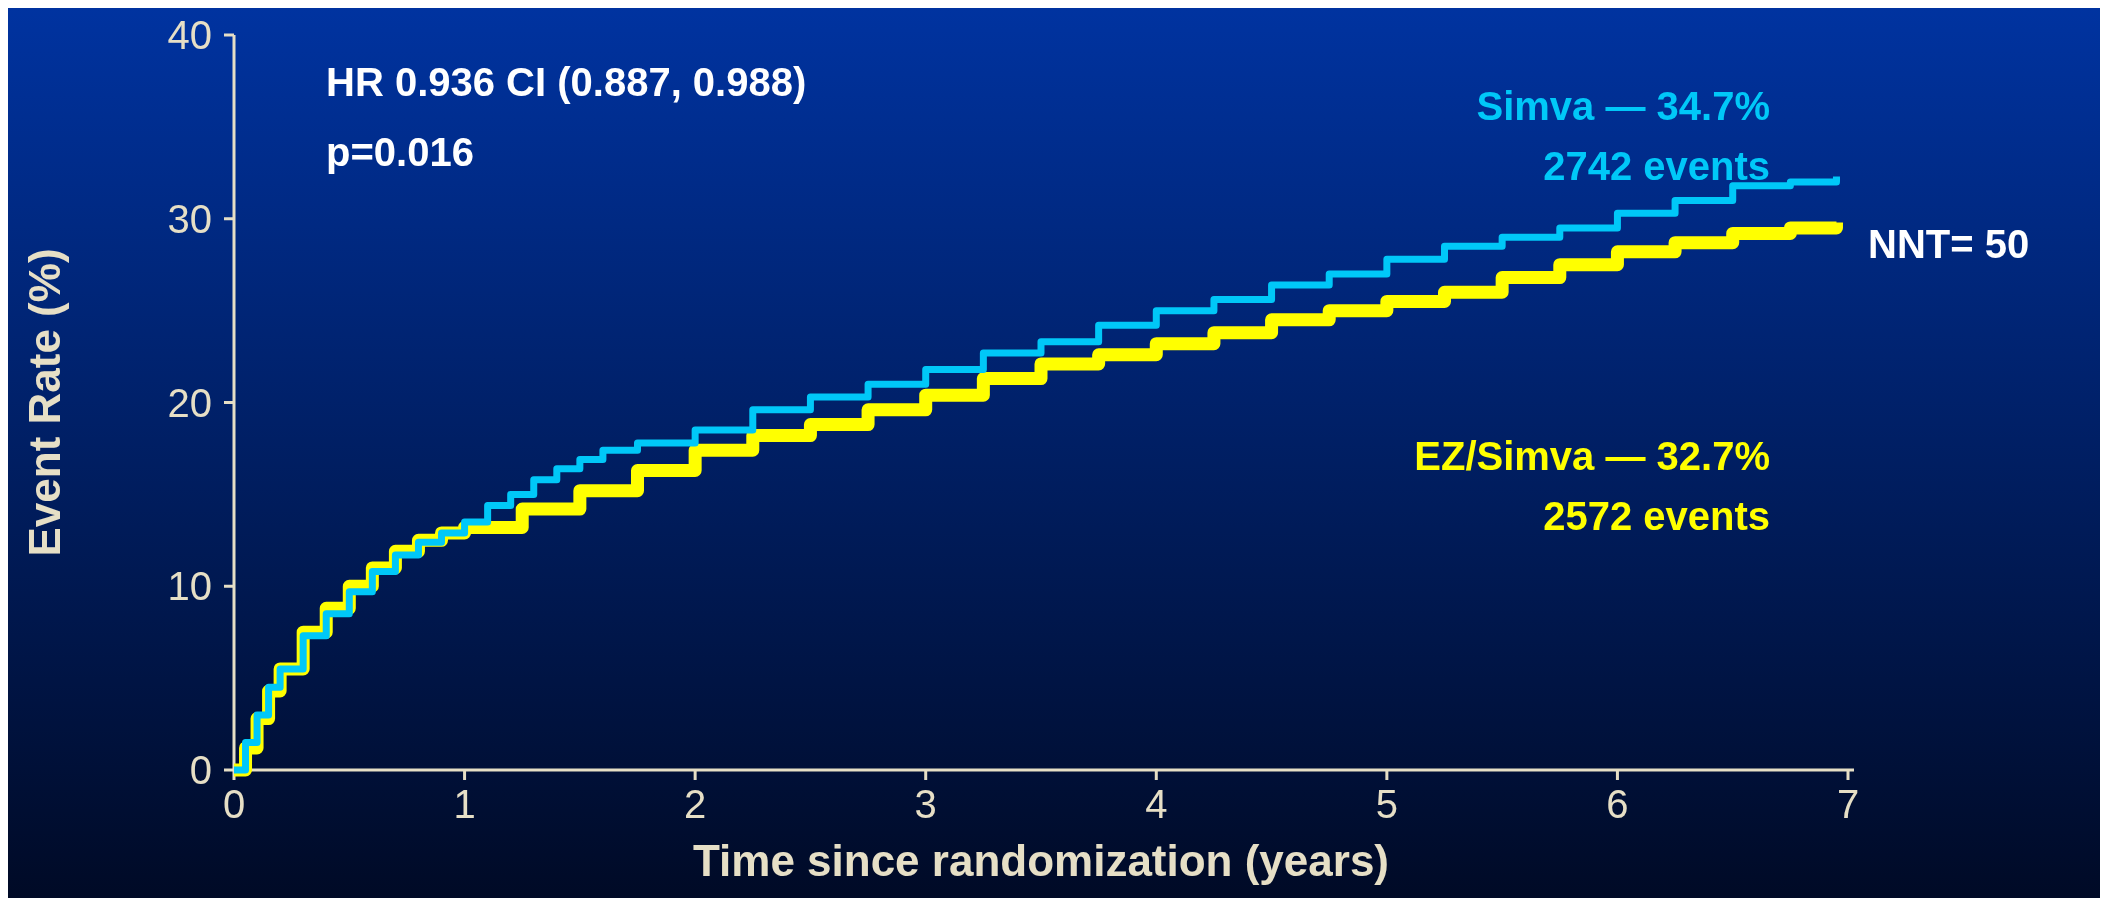  Describe the element at coordinates (1656, 516) in the screenshot. I see `annotation: 2572 events` at that location.